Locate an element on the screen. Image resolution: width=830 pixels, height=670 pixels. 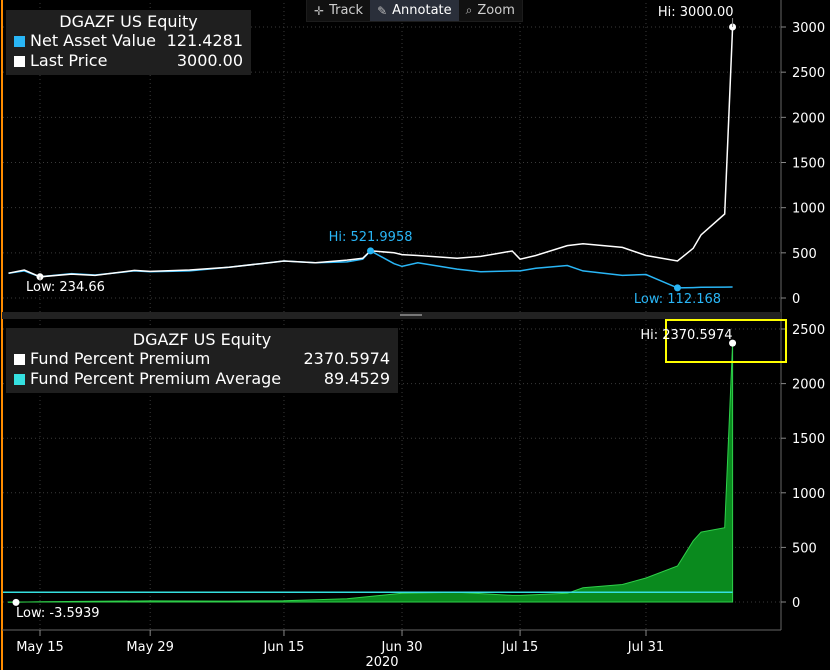
track-button: ✛ Track is located at coordinates (338, 10).